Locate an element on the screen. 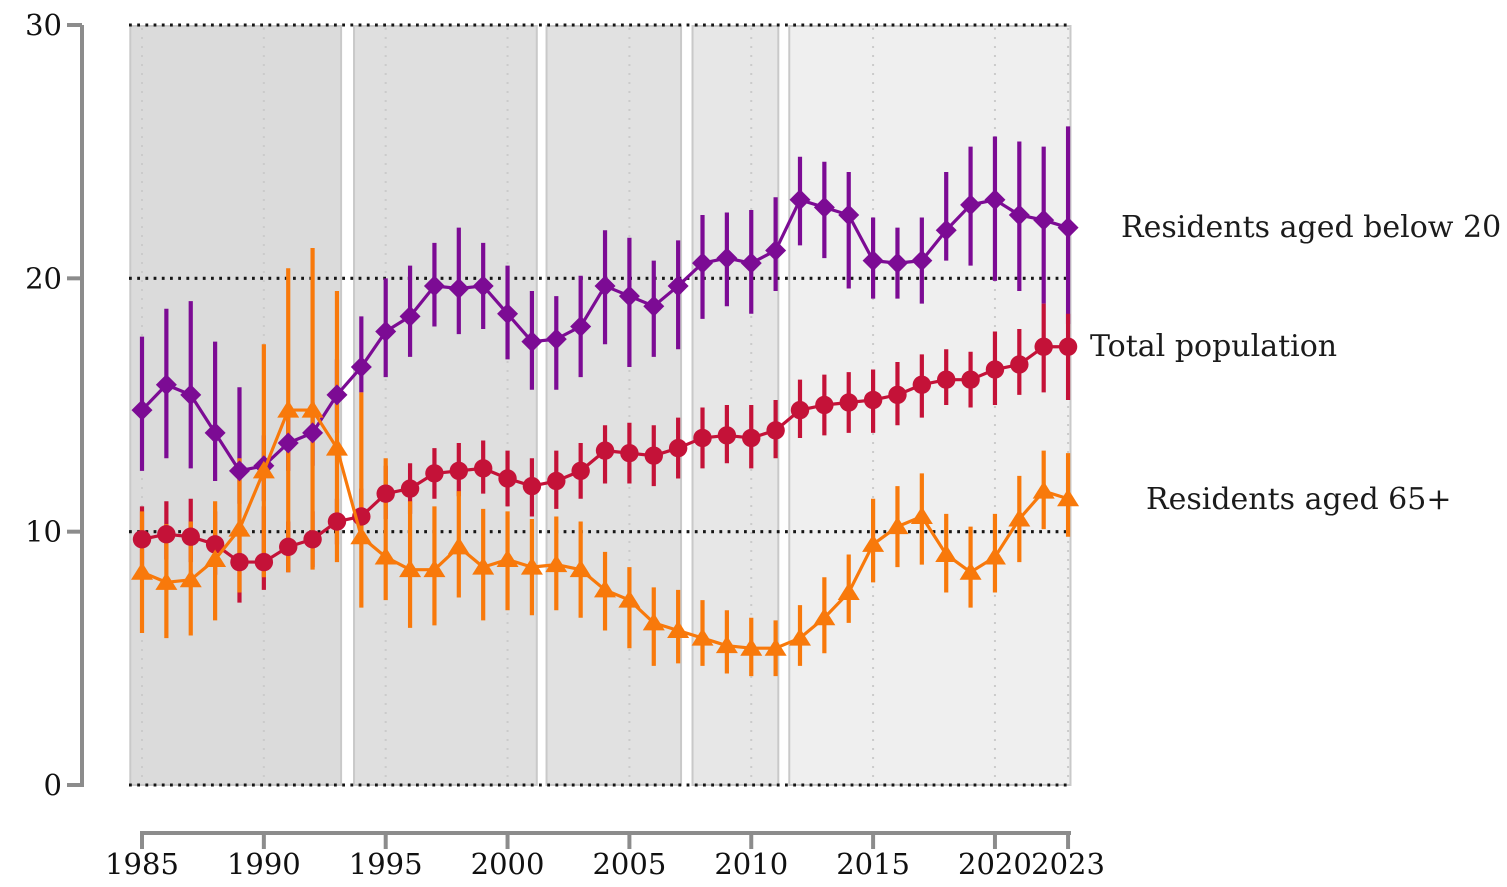  x-tick-label: 2010 is located at coordinates (751, 864).